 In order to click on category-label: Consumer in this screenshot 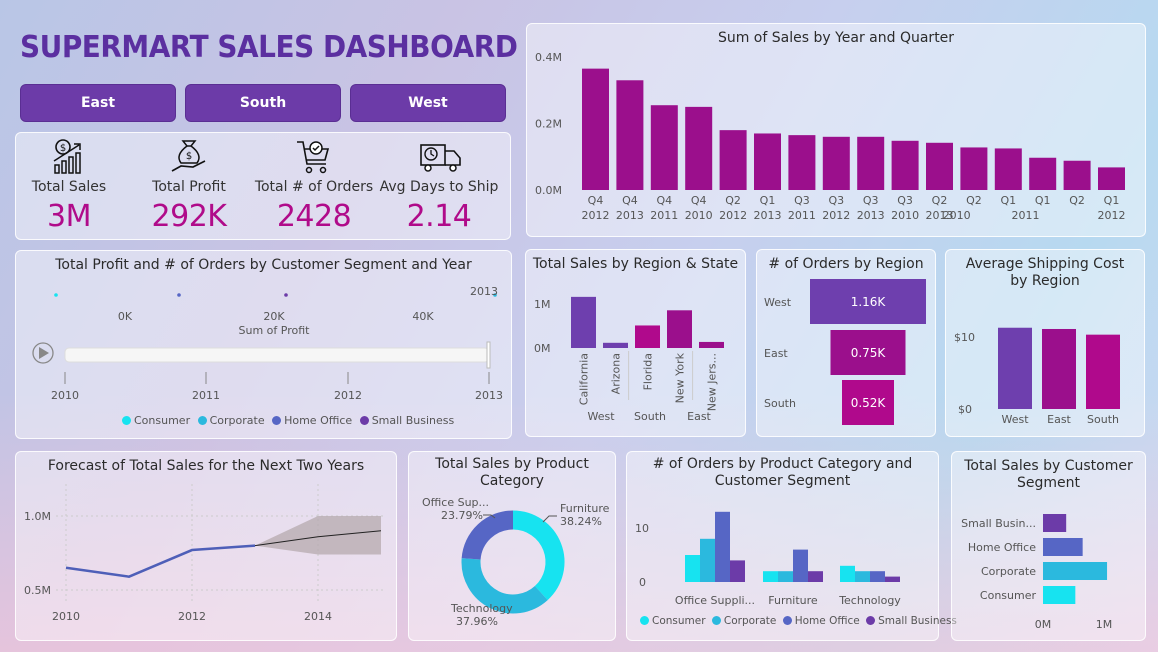, I will do `click(1008, 595)`.